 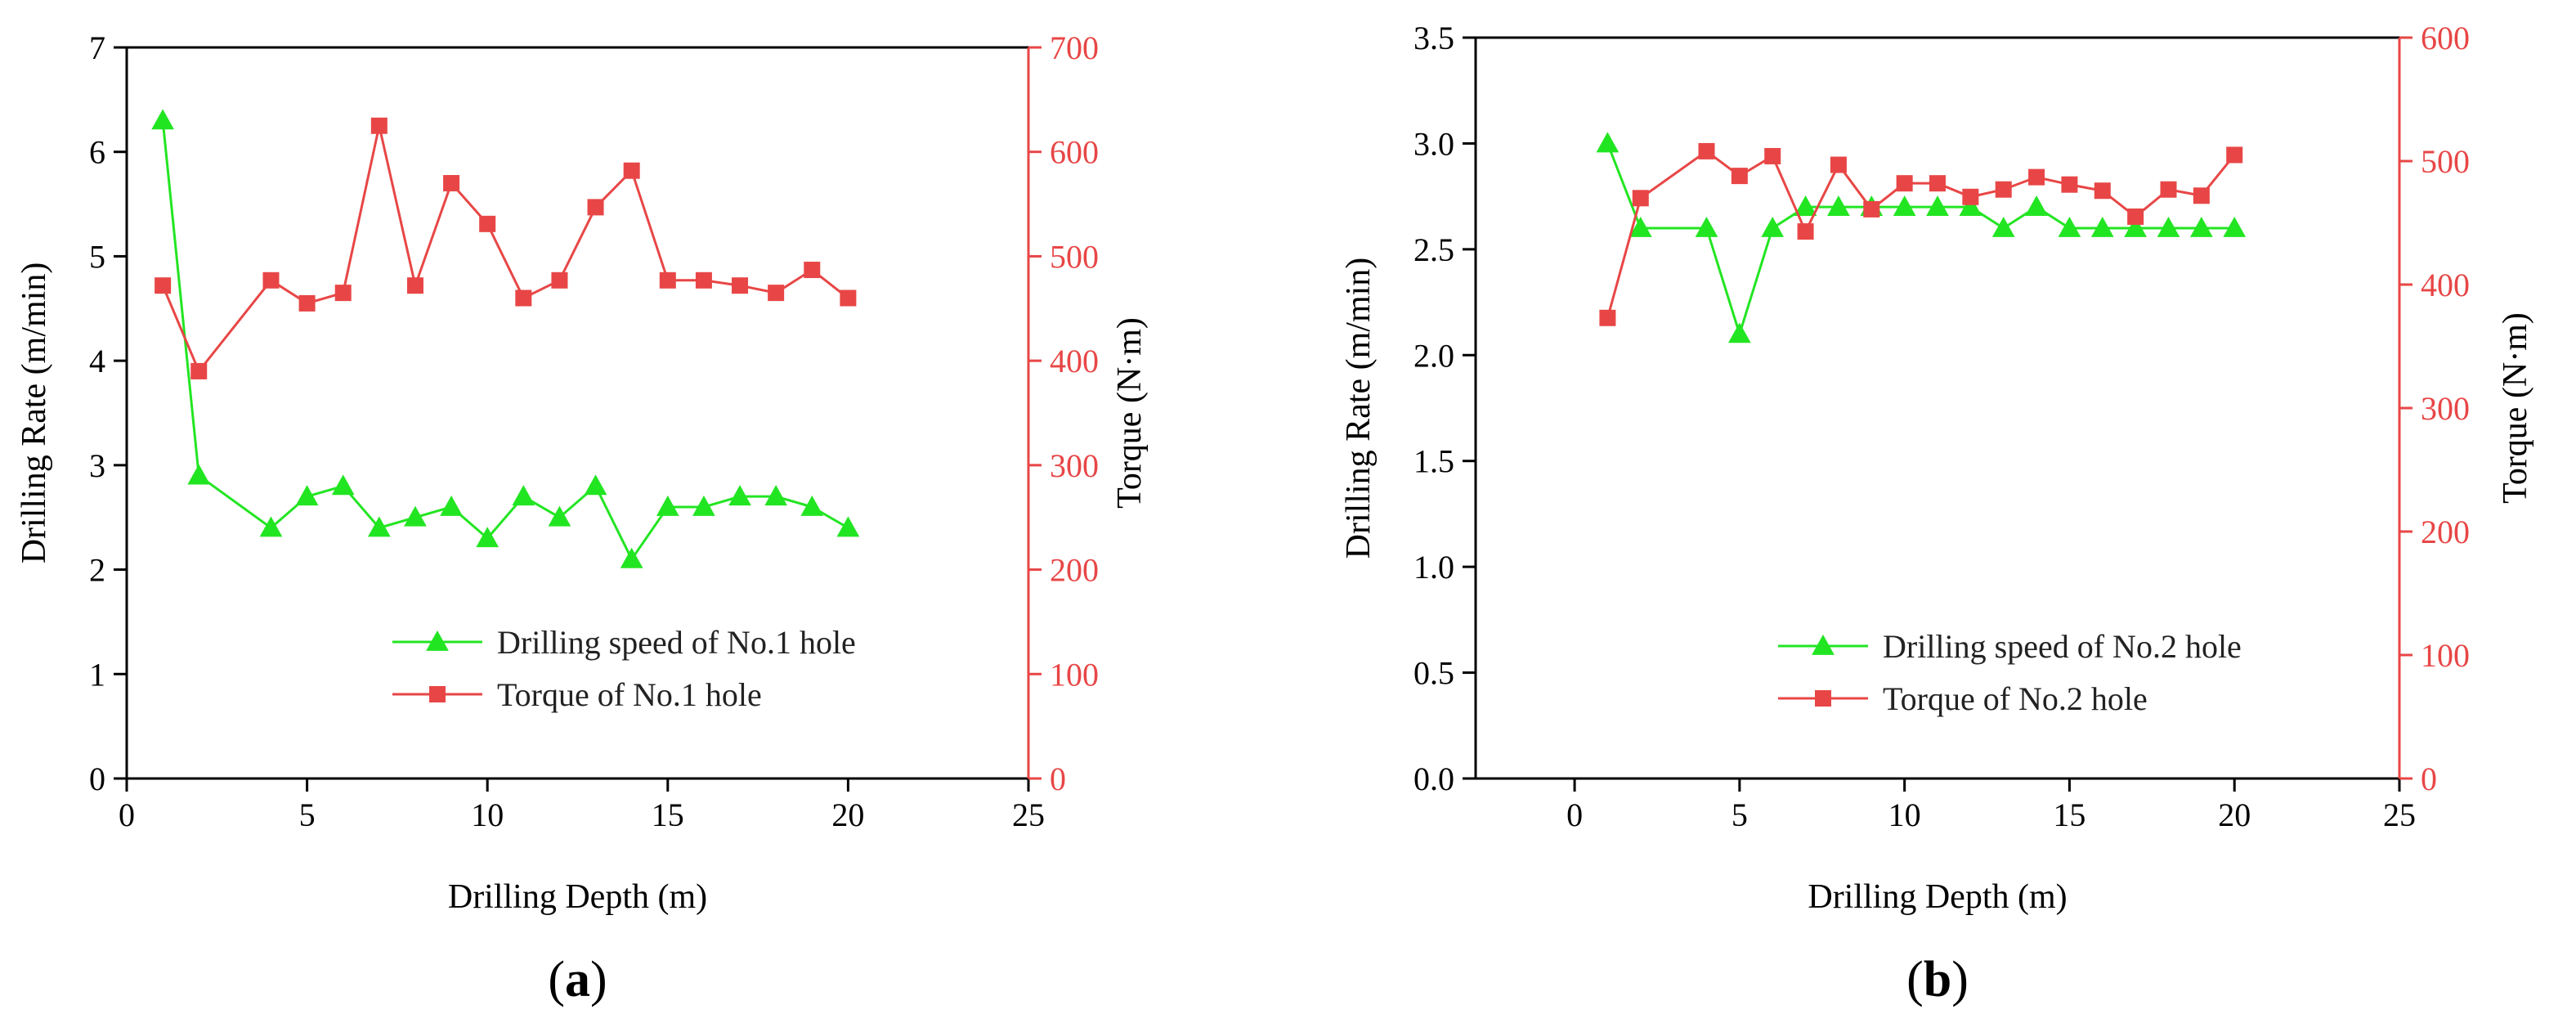 I want to click on x-axis-title: Drilling Depth (m), so click(x=1938, y=897).